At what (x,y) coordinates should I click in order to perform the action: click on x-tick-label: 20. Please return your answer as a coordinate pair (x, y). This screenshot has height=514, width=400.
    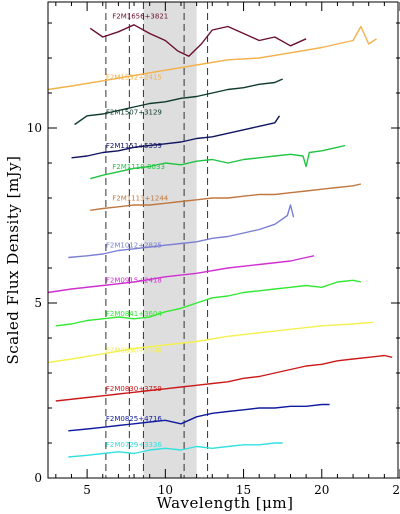
    Looking at the image, I should click on (321, 490).